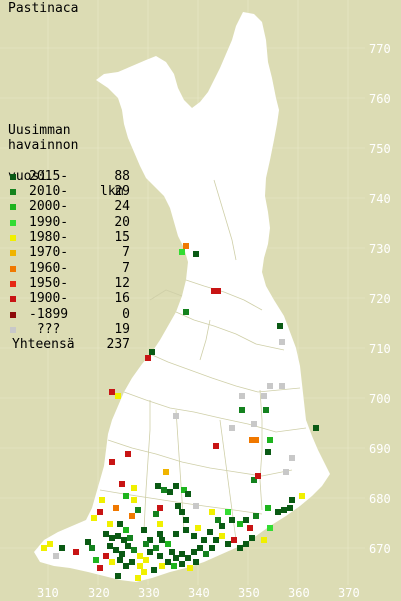 The width and height of the screenshot is (401, 601). I want to click on x-label: 340, so click(199, 593).